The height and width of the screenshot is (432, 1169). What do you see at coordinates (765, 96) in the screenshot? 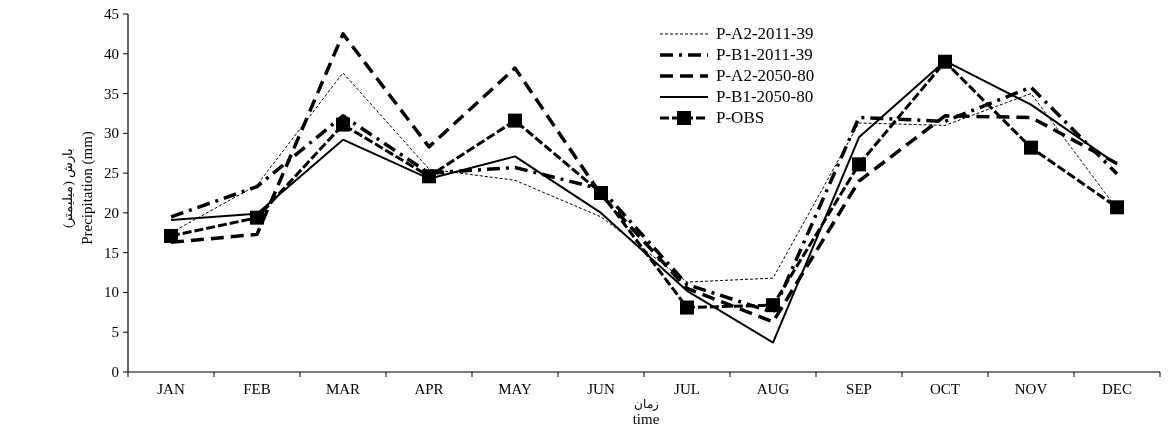
I see `legend-label: P-B1-2050-80` at bounding box center [765, 96].